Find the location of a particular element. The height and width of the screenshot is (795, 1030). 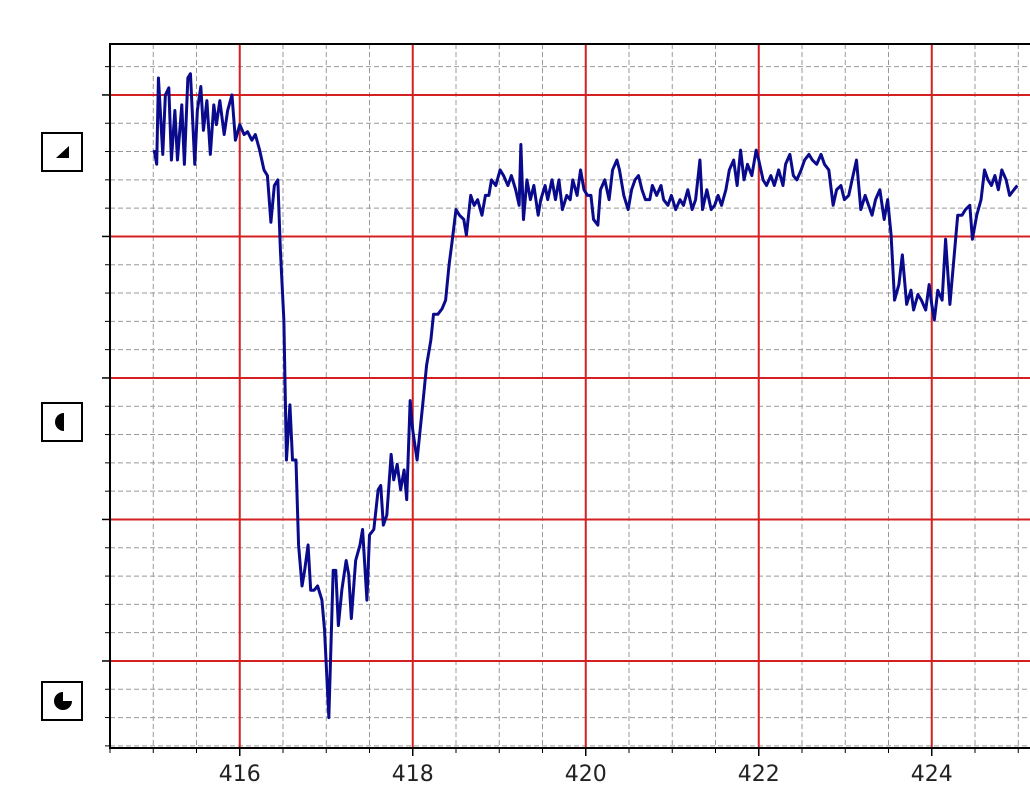

x-tick-label: 416 is located at coordinates (240, 774).